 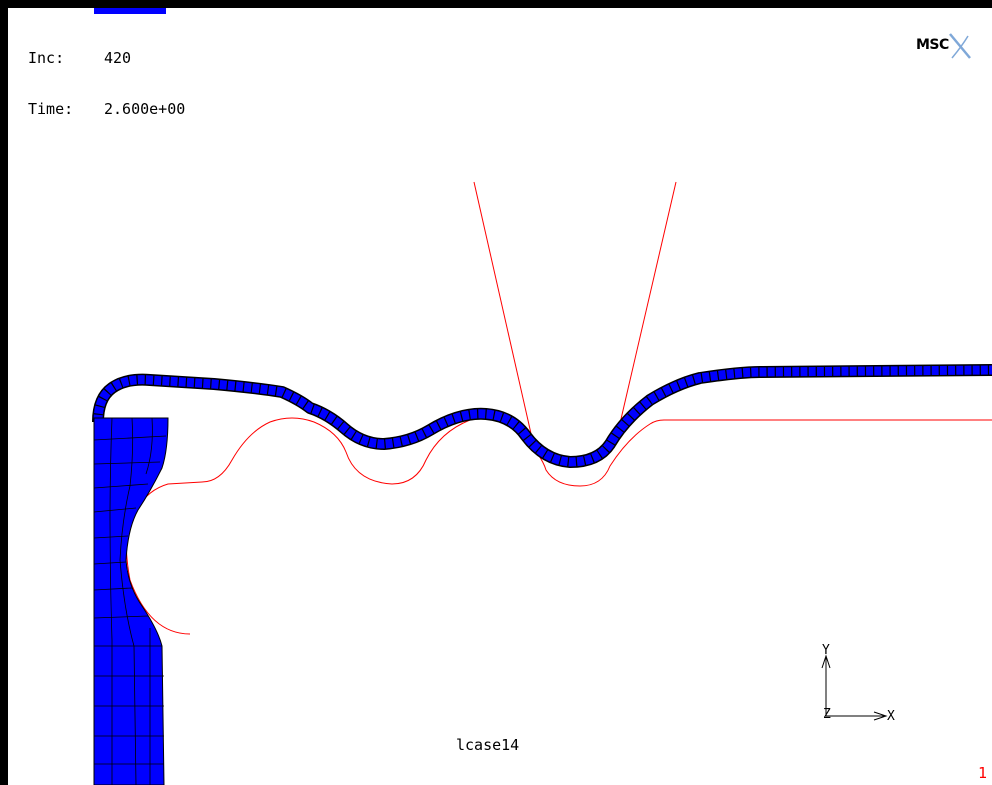 What do you see at coordinates (932, 45) in the screenshot?
I see `msc-logo-text: MSC` at bounding box center [932, 45].